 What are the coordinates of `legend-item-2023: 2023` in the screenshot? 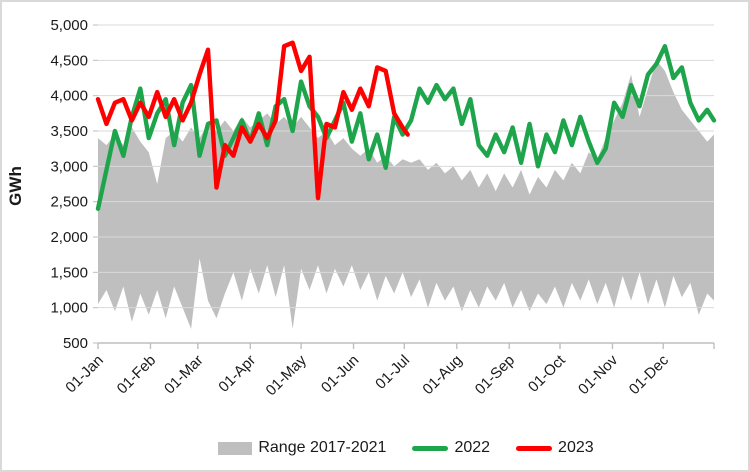 It's located at (555, 448).